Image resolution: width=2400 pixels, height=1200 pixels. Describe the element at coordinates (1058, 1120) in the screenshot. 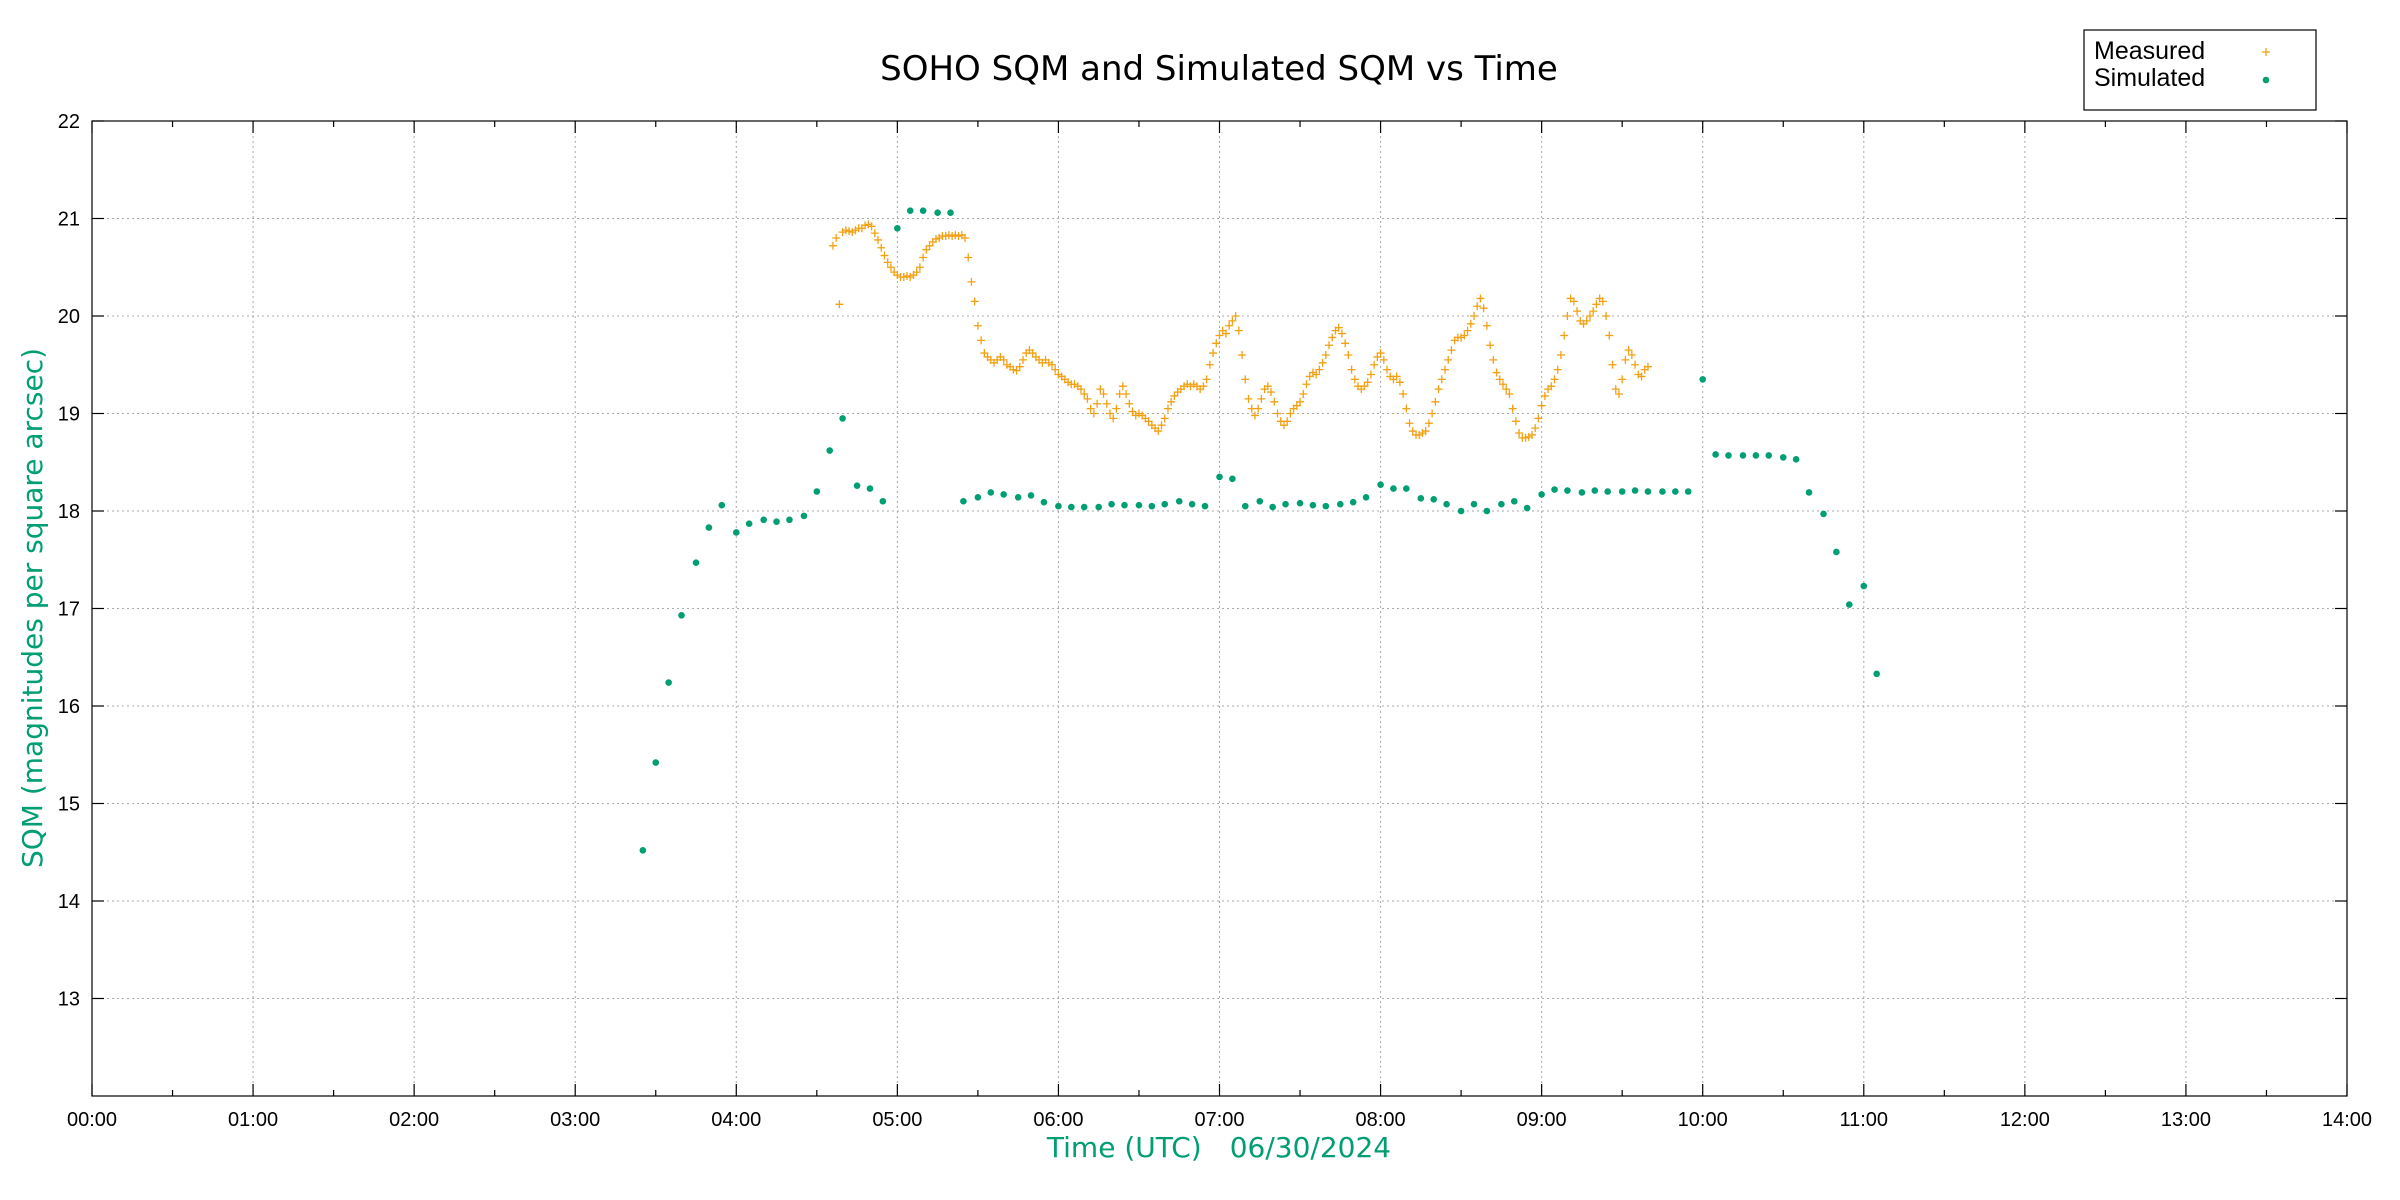

I see `x-tick-label: 06:00` at that location.